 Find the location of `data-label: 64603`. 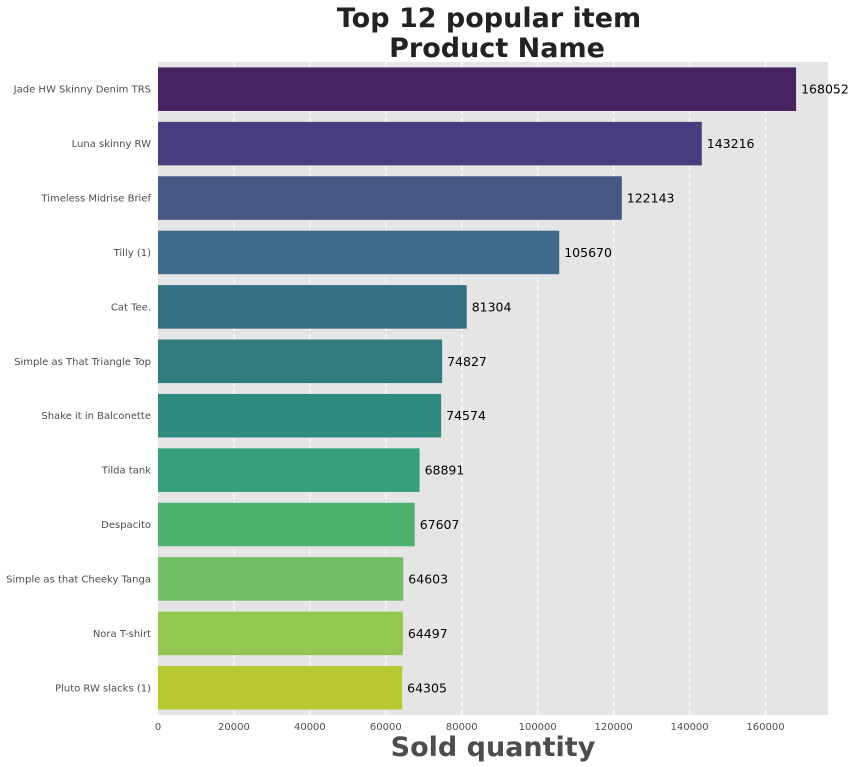

data-label: 64603 is located at coordinates (428, 578).